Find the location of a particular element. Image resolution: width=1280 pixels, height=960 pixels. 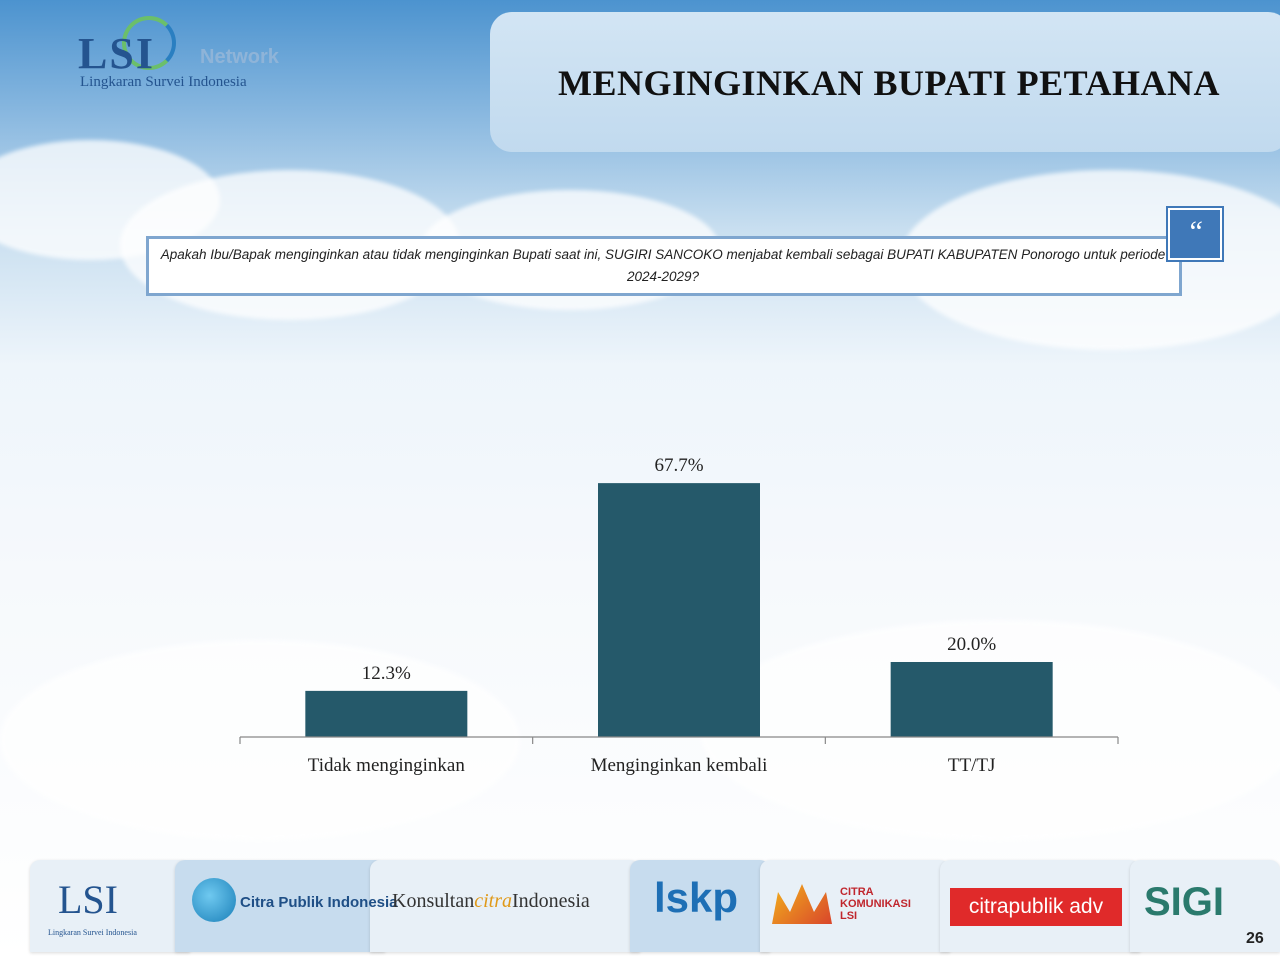

title-panel is located at coordinates (885, 82).